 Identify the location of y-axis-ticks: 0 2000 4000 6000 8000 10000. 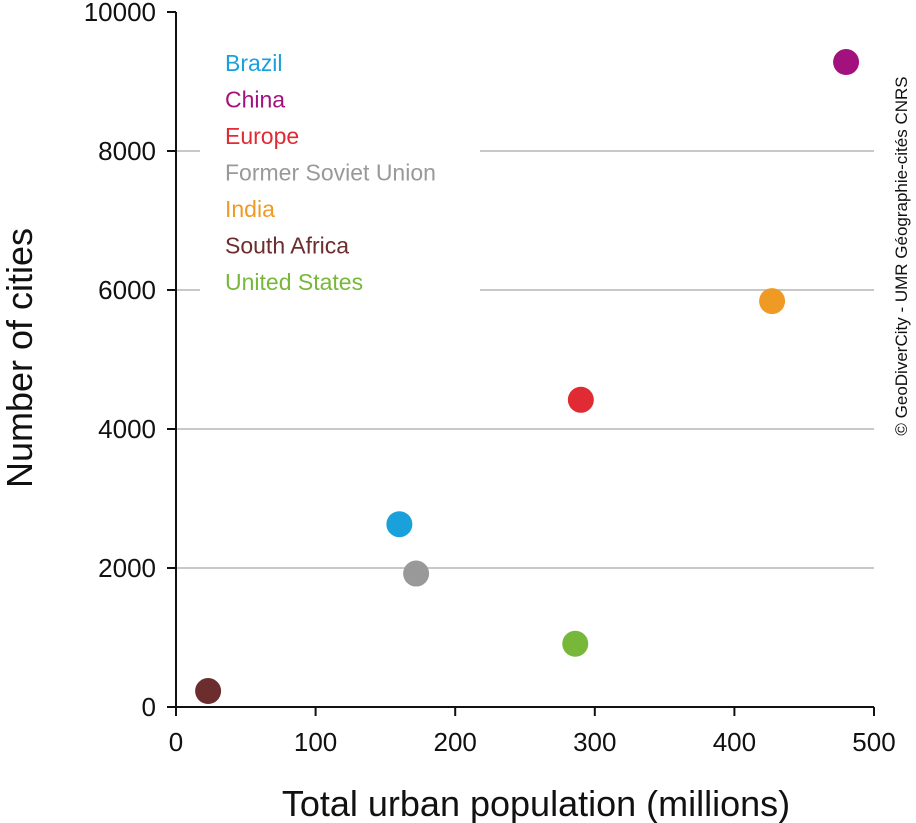
(130, 361).